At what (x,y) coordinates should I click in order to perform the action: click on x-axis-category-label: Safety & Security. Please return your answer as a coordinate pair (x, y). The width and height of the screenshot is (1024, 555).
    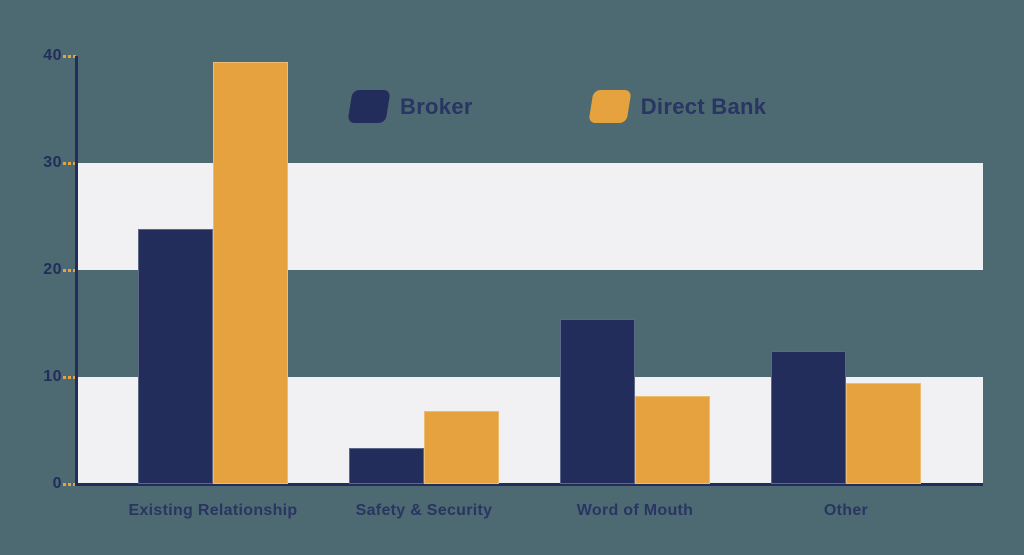
    Looking at the image, I should click on (424, 510).